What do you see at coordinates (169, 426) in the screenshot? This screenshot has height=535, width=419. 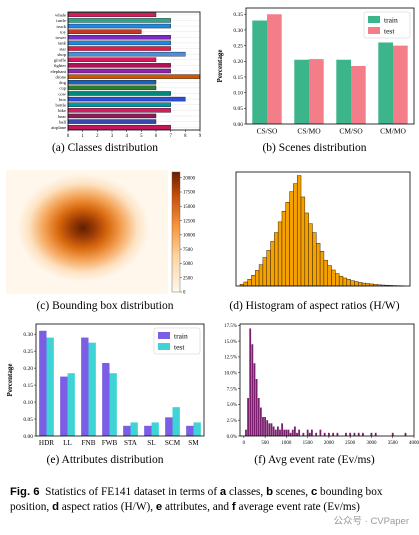 I see `bar-train-SCM` at bounding box center [169, 426].